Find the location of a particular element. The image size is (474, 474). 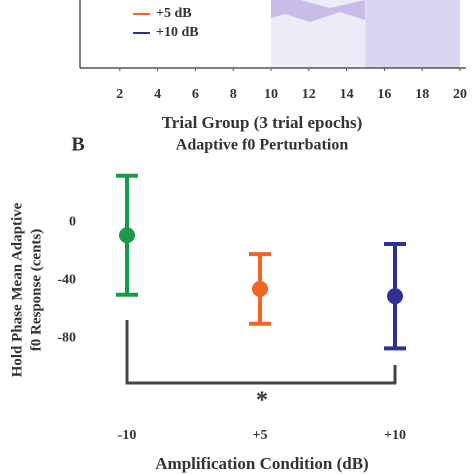

chart-title: Adaptive f0 Perturbation is located at coordinates (262, 145).